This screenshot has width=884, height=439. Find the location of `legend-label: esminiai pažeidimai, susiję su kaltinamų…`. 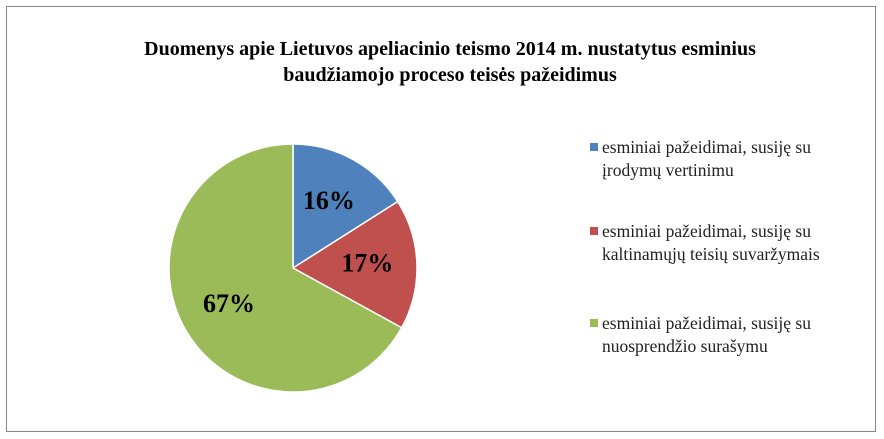

legend-label: esminiai pažeidimai, susiję su kaltinamų… is located at coordinates (711, 242).